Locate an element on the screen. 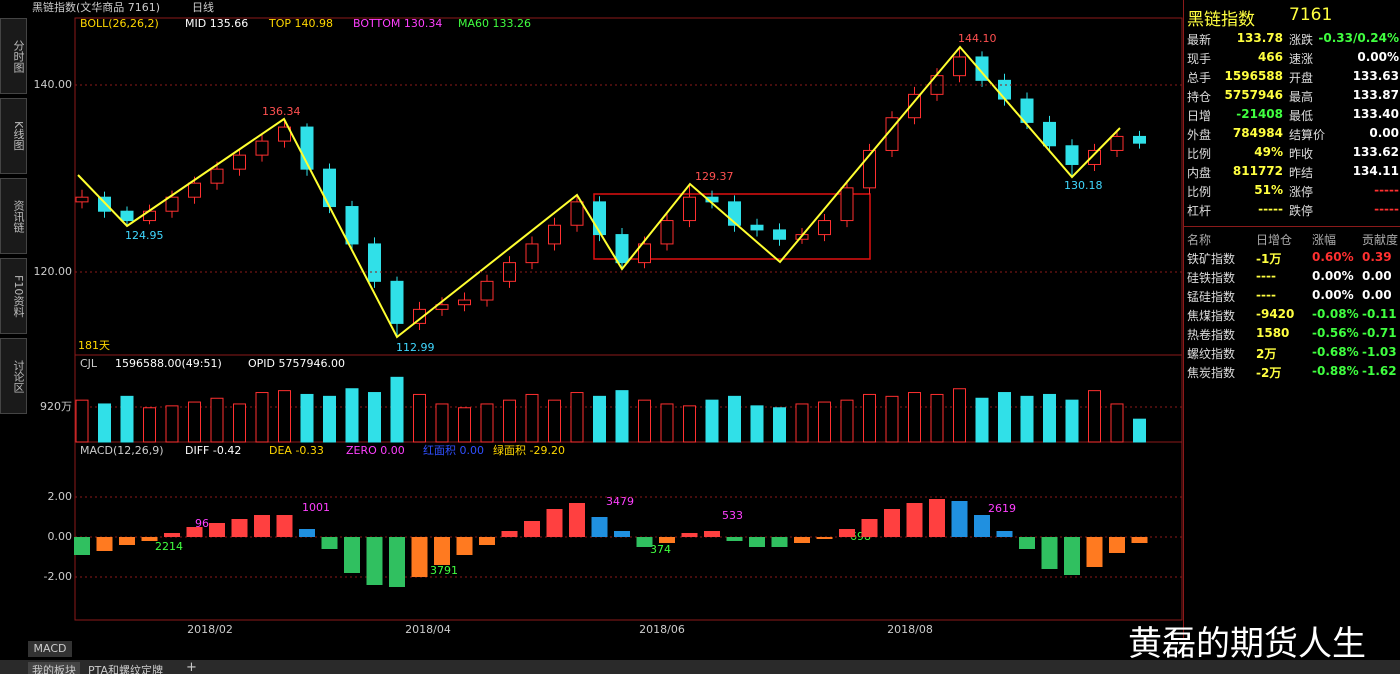 Image resolution: width=1400 pixels, height=674 pixels. quote-label: 昨结 is located at coordinates (1301, 173).